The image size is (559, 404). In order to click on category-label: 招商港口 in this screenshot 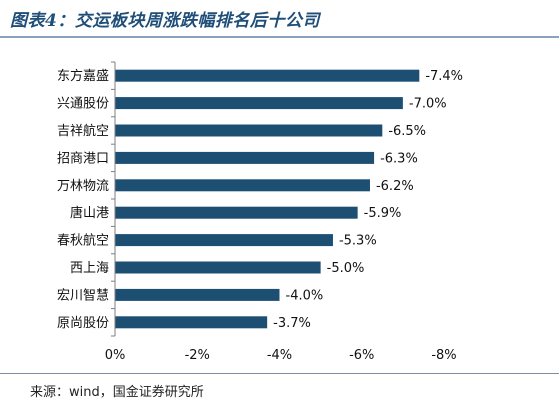, I will do `click(83, 158)`.